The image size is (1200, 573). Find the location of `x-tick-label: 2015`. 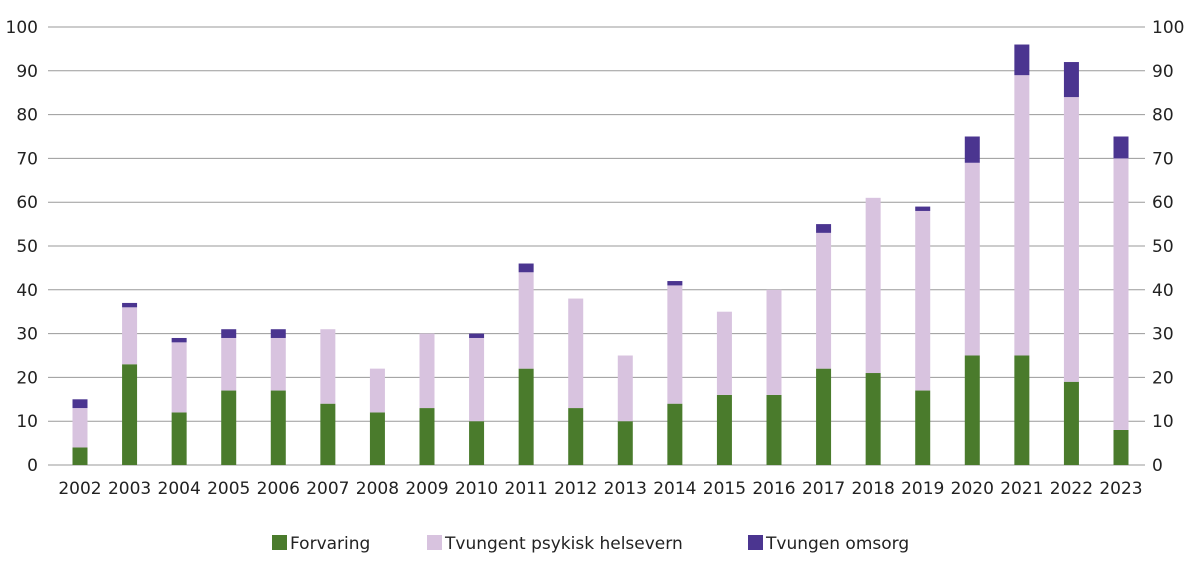

x-tick-label: 2015 is located at coordinates (724, 489).